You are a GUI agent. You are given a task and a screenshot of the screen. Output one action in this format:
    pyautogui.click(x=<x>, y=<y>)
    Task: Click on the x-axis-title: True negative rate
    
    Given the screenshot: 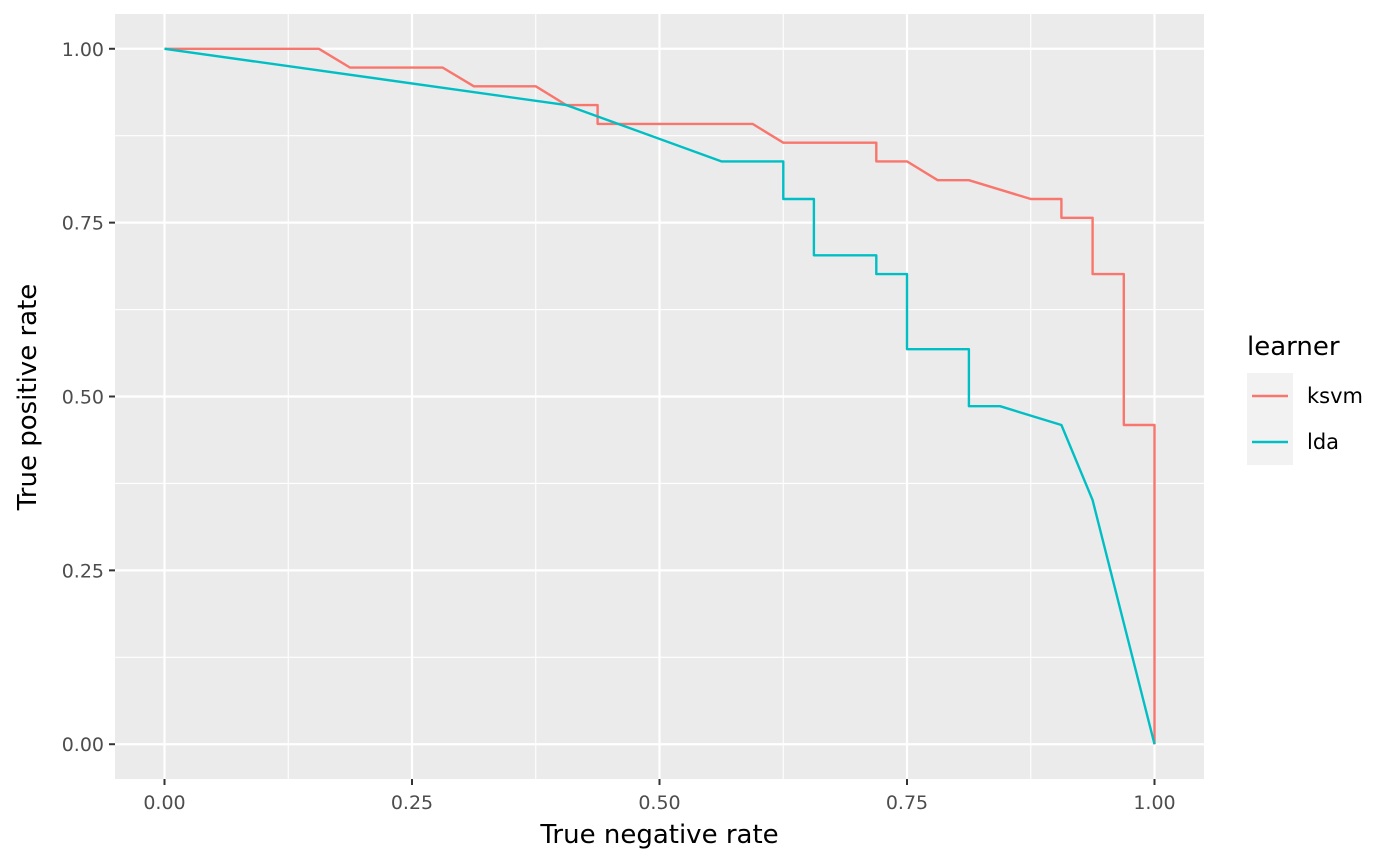 What is the action you would take?
    pyautogui.click(x=658, y=835)
    